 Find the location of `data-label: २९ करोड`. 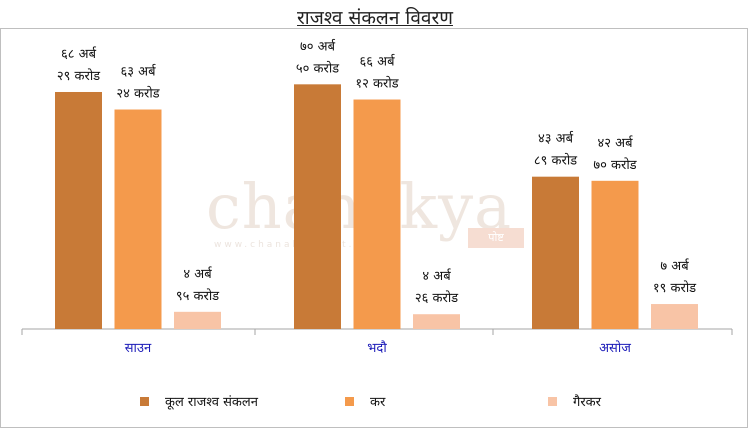

data-label: २९ करोड is located at coordinates (79, 76).